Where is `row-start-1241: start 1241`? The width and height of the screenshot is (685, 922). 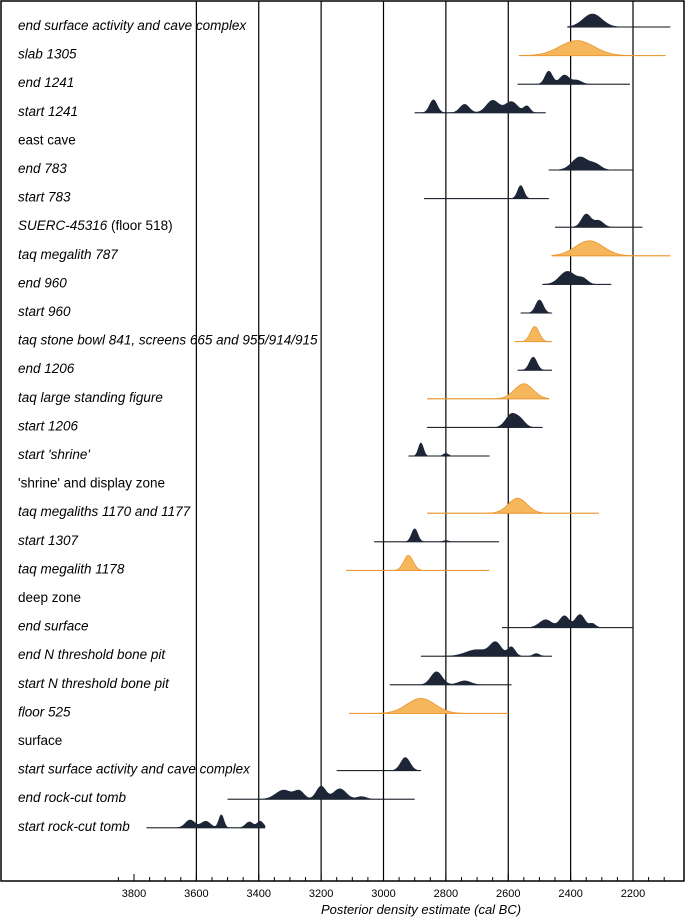
row-start-1241: start 1241 is located at coordinates (282, 109).